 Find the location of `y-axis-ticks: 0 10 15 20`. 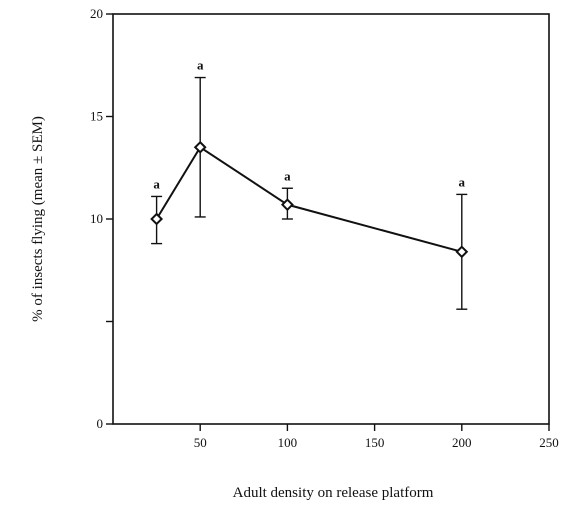

y-axis-ticks: 0 10 15 20 is located at coordinates (101, 218).